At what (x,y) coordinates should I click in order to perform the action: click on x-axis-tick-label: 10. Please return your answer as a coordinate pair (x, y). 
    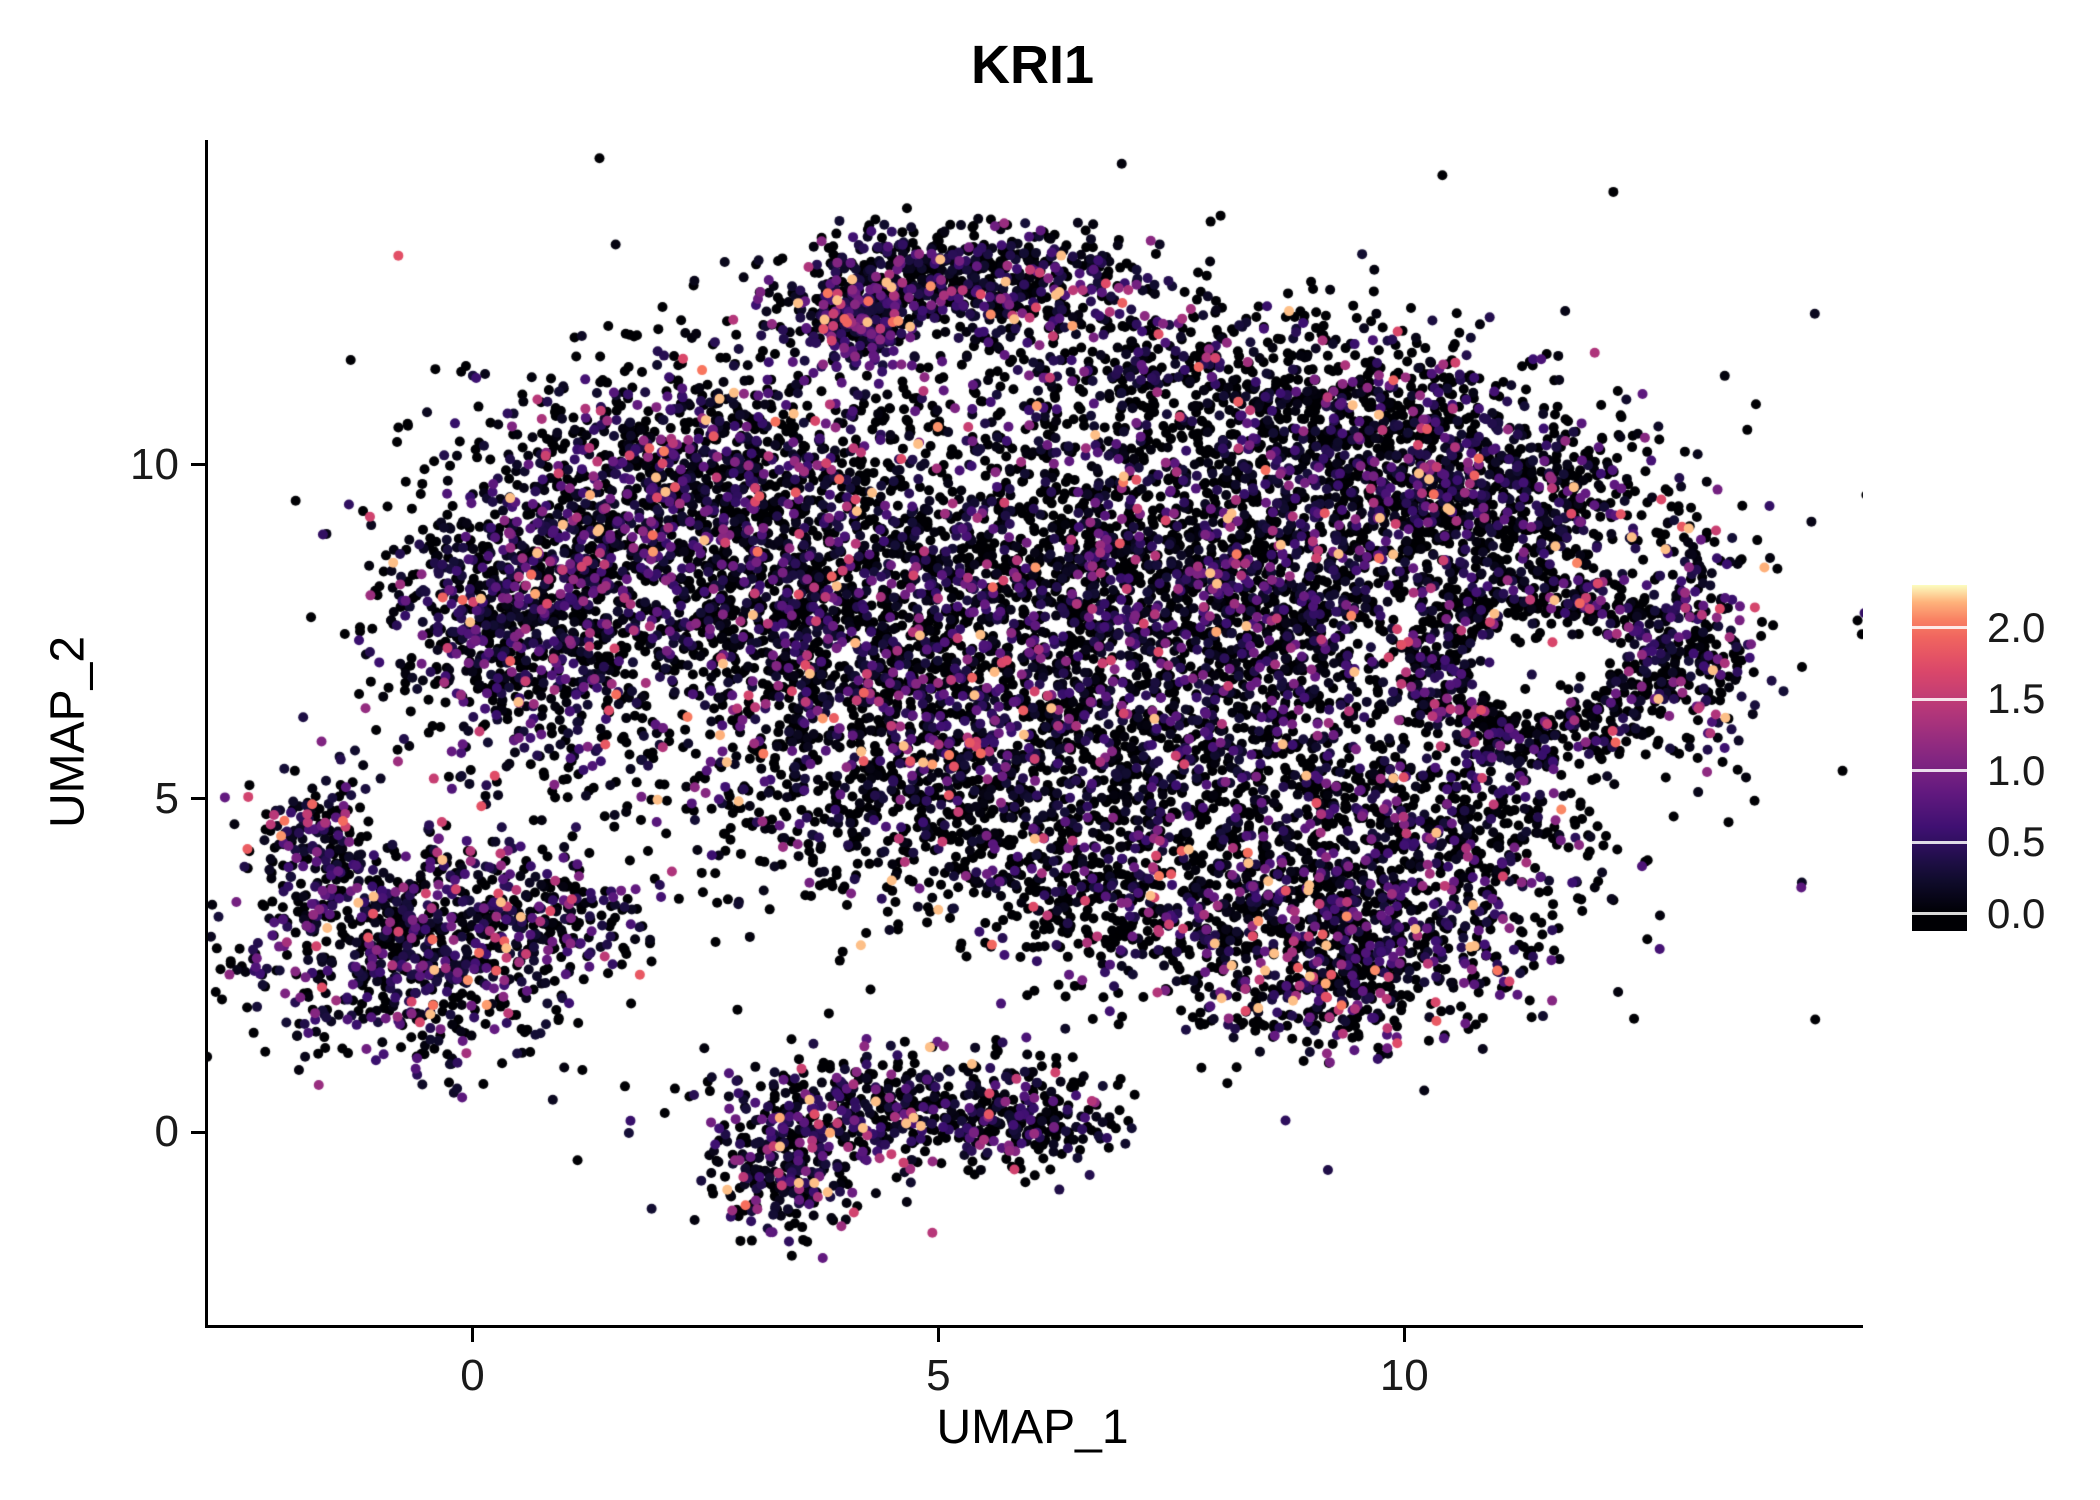
    Looking at the image, I should click on (1404, 1375).